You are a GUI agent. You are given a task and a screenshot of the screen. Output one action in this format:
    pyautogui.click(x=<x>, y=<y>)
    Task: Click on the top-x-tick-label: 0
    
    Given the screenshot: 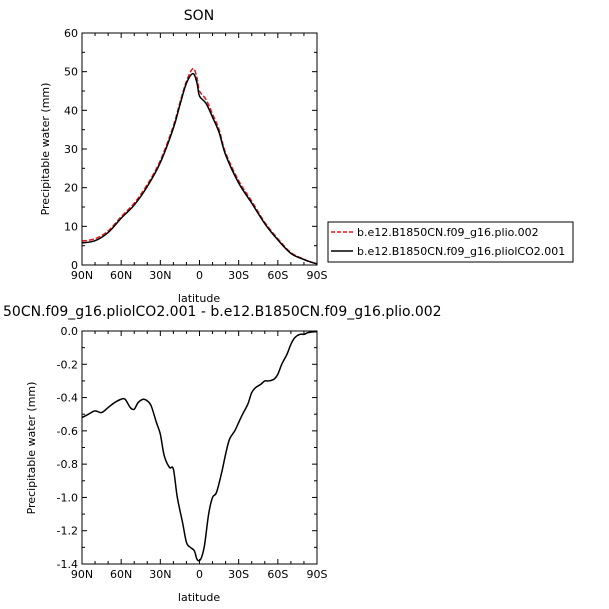 What is the action you would take?
    pyautogui.click(x=199, y=275)
    